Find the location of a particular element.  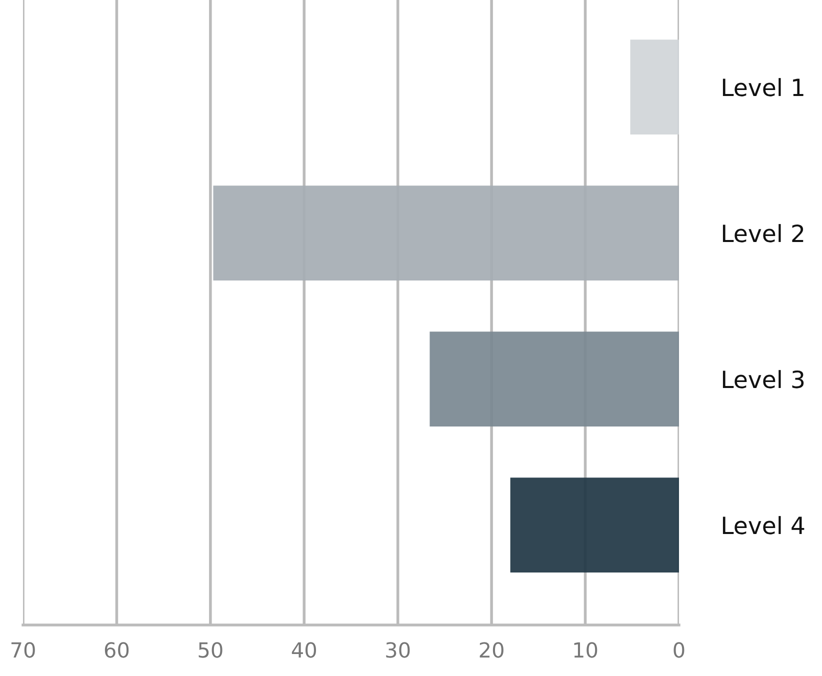

x-tick-label: 30 is located at coordinates (398, 650).